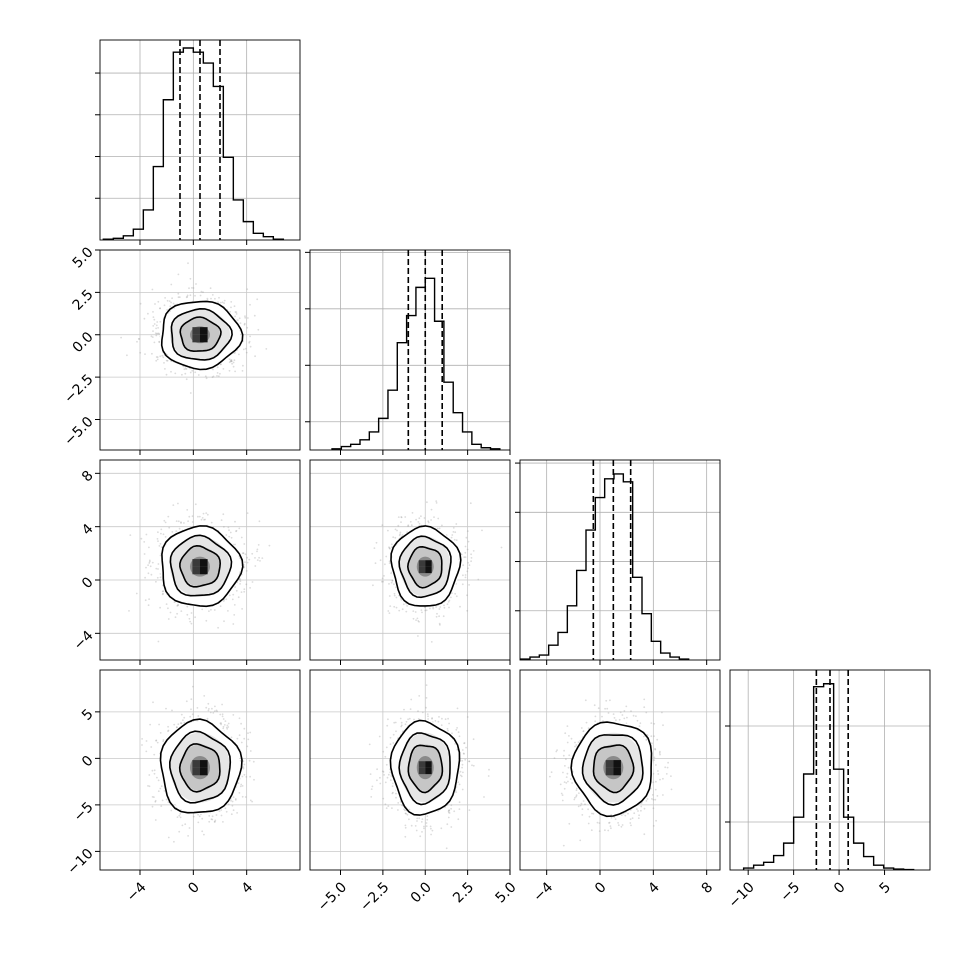 The height and width of the screenshot is (970, 970). Describe the element at coordinates (80, 862) in the screenshot. I see `ytick-label: −10` at that location.